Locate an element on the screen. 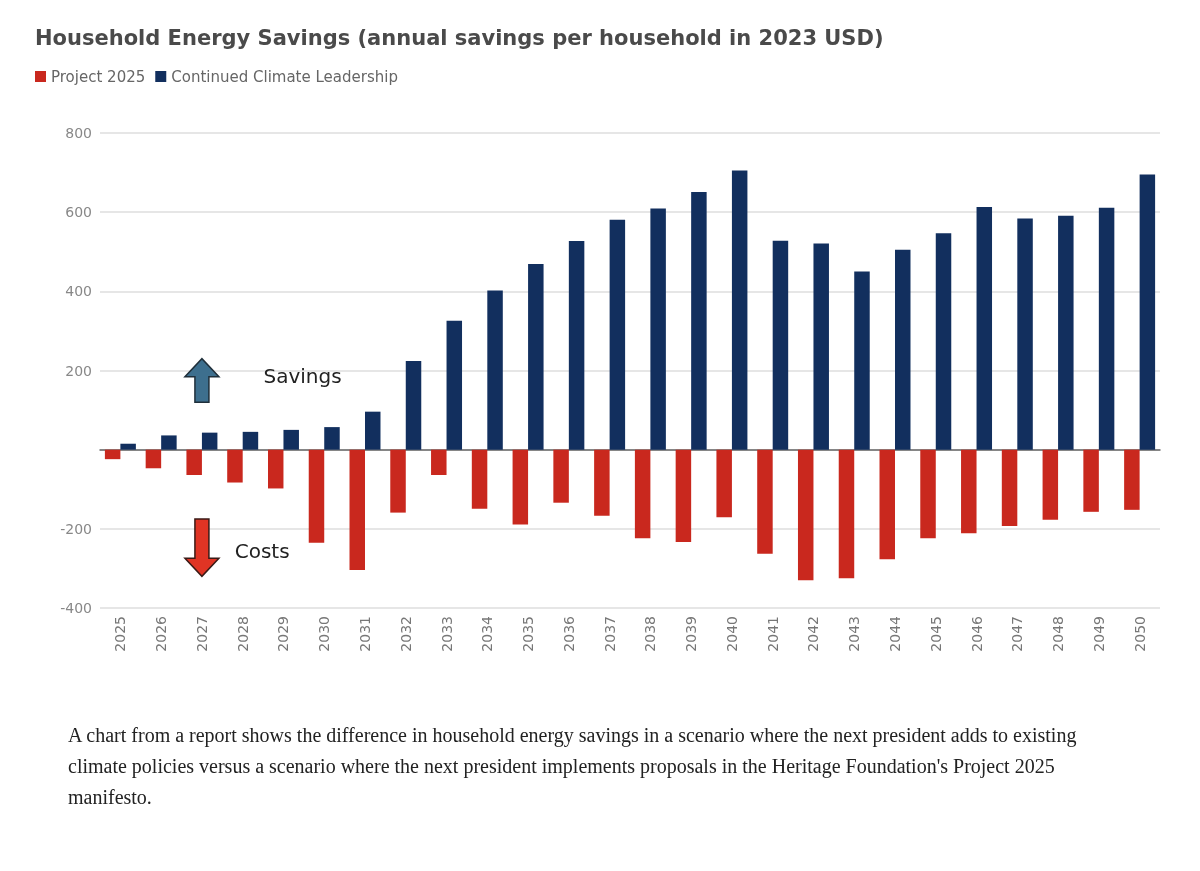  x-tick-label: 2045 is located at coordinates (935, 634).